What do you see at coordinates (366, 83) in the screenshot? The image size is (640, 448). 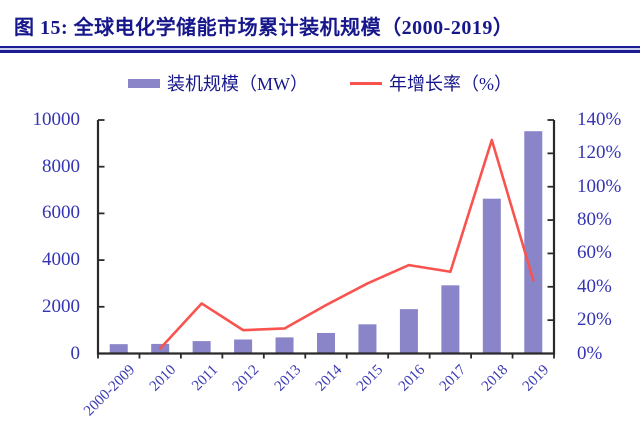 I see `line-series-swatch-icon` at bounding box center [366, 83].